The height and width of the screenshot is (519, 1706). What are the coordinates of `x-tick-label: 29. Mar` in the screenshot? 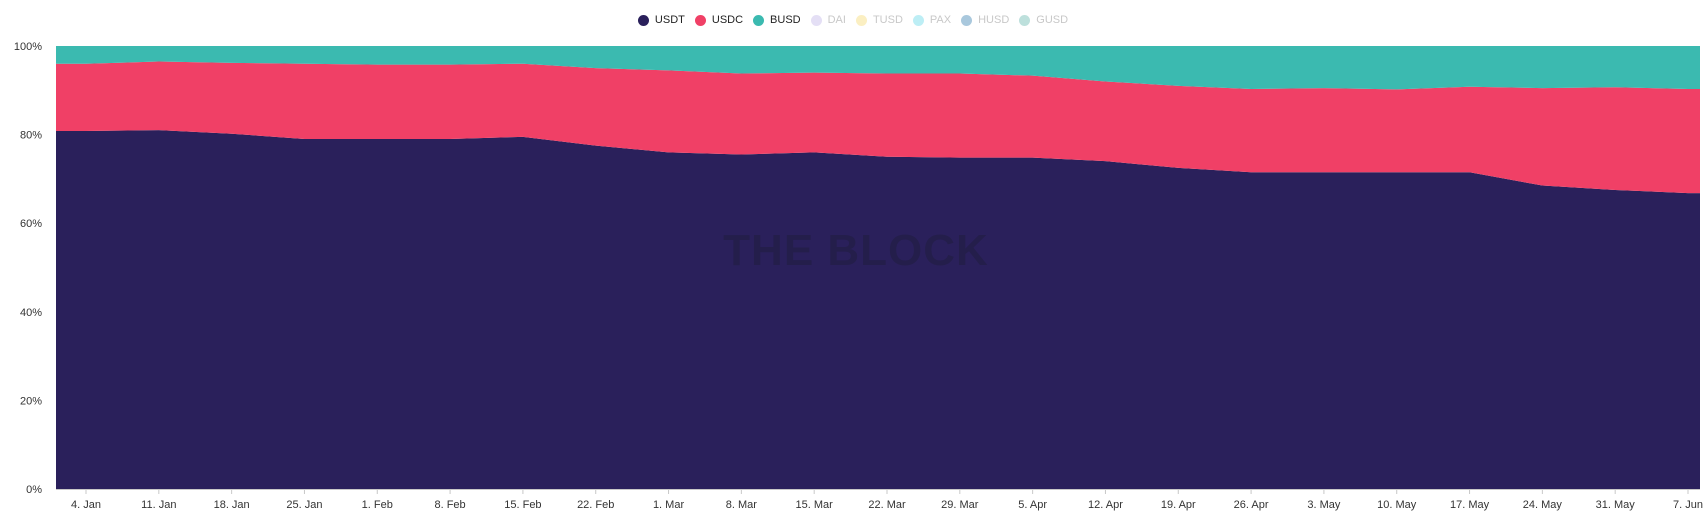 It's located at (960, 505).